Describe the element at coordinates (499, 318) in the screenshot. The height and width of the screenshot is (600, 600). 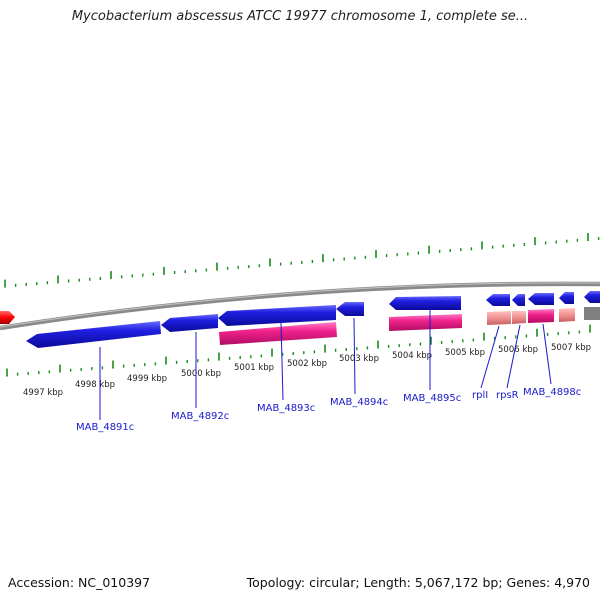
I see `feature-rplI` at that location.